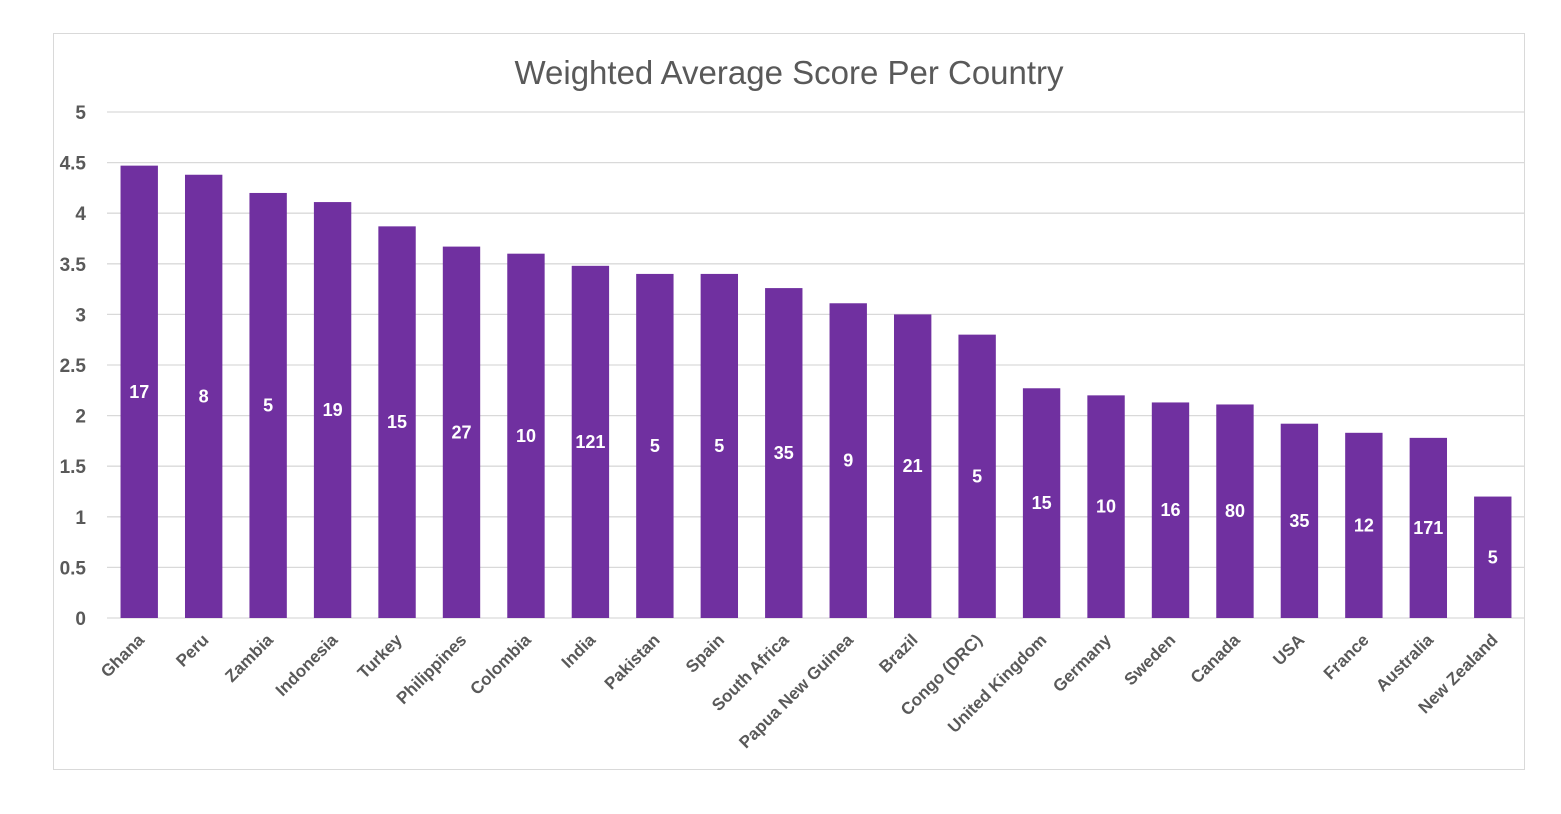 Image resolution: width=1561 pixels, height=814 pixels. I want to click on y-tick-label: 4, so click(80, 214).